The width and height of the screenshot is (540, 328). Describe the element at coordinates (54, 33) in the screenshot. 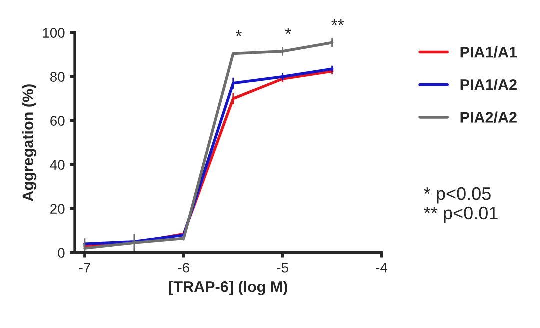

I see `y-tick-label: 100` at that location.